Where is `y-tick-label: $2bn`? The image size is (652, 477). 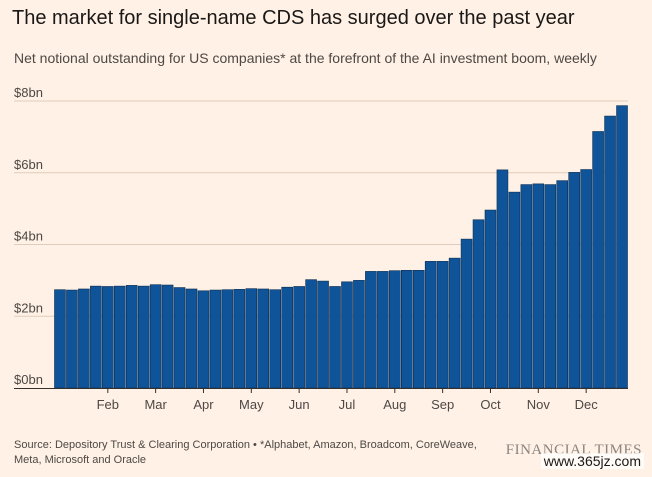 y-tick-label: $2bn is located at coordinates (28, 307).